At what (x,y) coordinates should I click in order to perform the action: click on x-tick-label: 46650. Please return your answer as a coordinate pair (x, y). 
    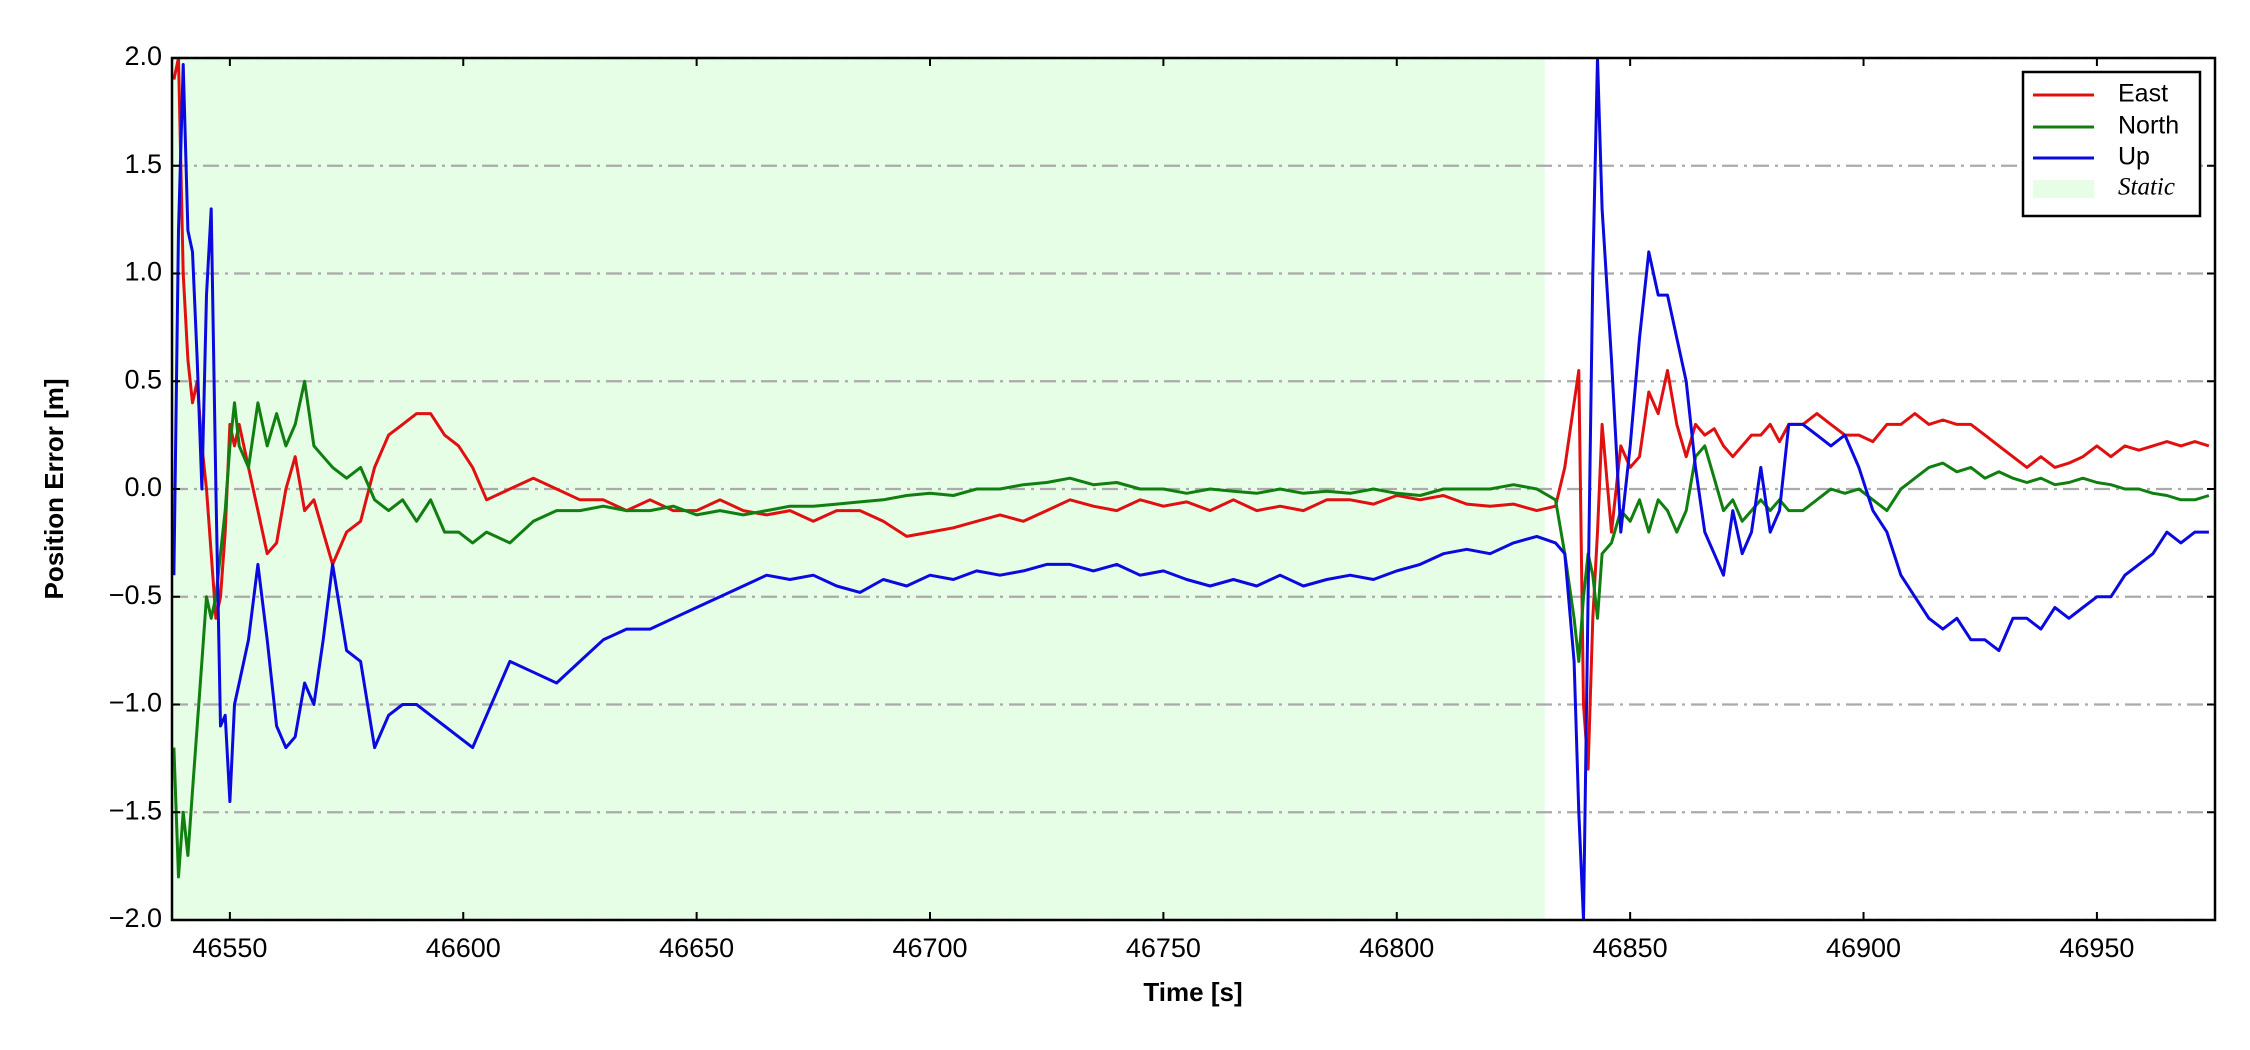
    Looking at the image, I should click on (696, 948).